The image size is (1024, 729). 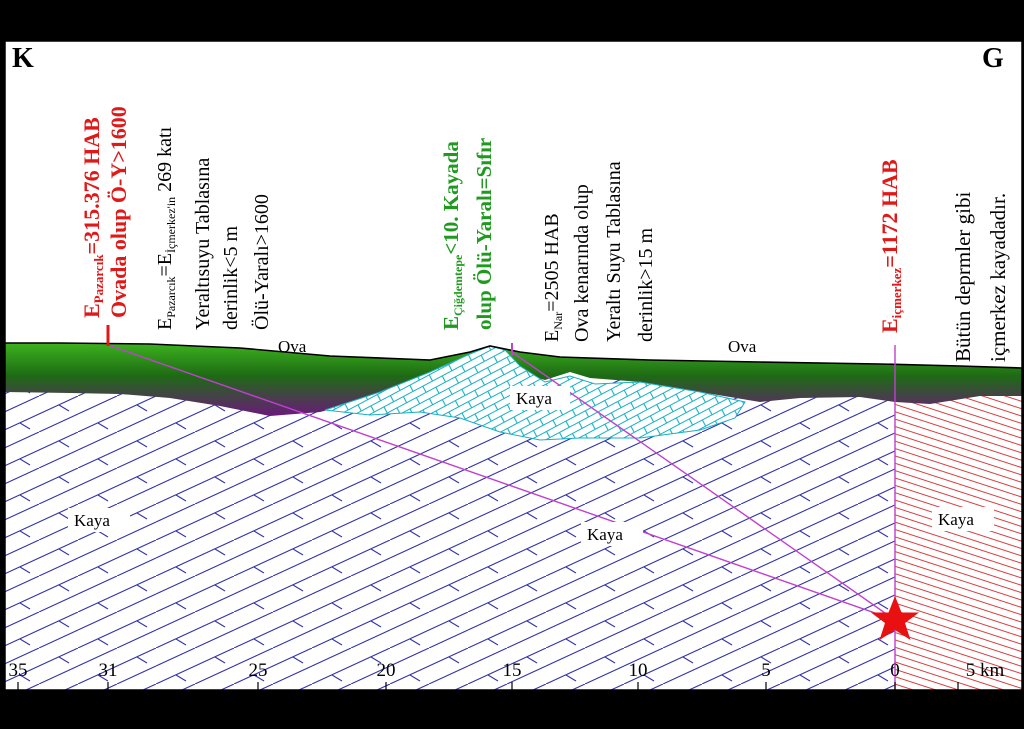 What do you see at coordinates (985, 670) in the screenshot?
I see `axis-tick-label: 5 km` at bounding box center [985, 670].